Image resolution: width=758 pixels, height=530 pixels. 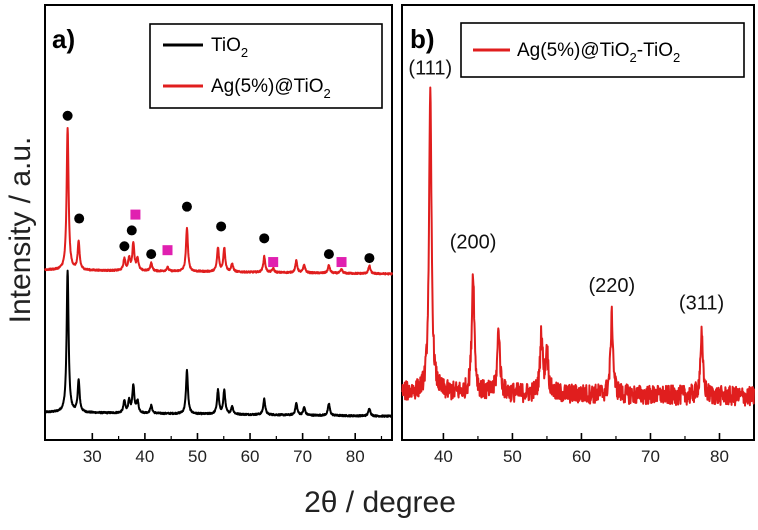 I want to click on legend-label-ag-tio2-tio2: Ag(5%)@TiO2-TiO2, so click(x=598, y=52).